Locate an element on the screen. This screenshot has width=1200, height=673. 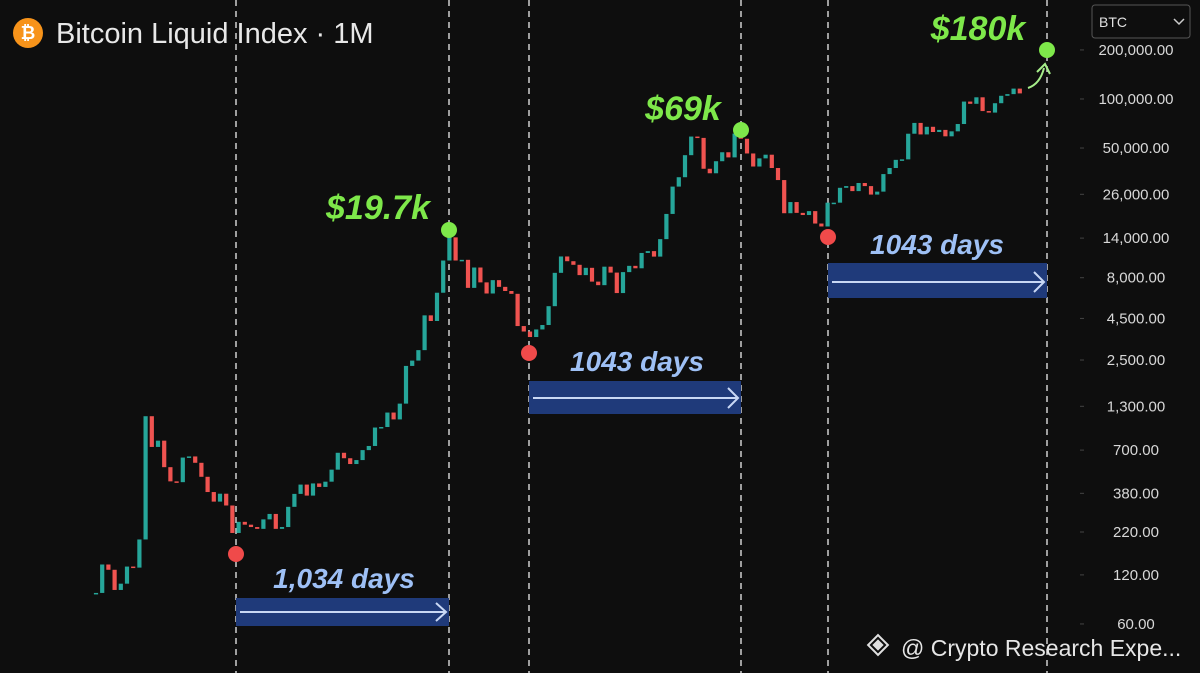
cycle-days: 1,034 days is located at coordinates (344, 578).